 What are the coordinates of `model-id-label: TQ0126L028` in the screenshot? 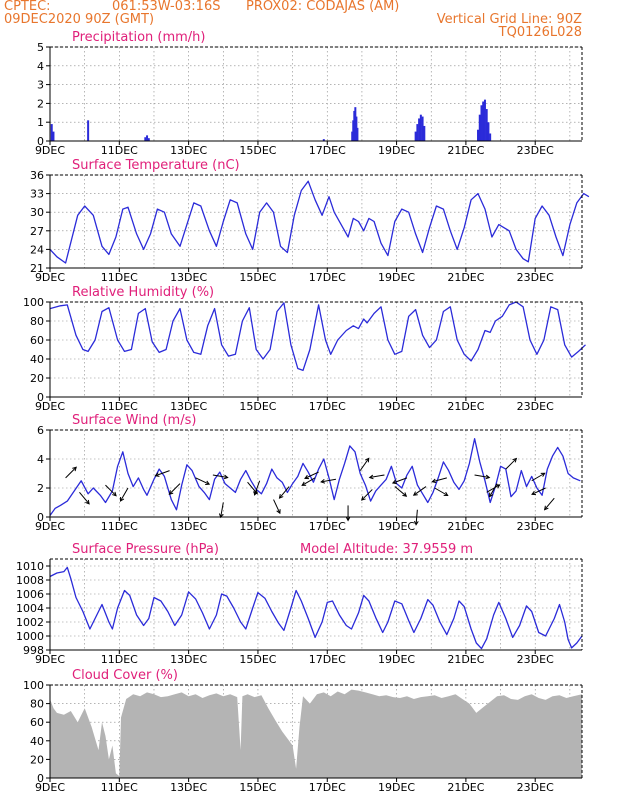 It's located at (540, 32).